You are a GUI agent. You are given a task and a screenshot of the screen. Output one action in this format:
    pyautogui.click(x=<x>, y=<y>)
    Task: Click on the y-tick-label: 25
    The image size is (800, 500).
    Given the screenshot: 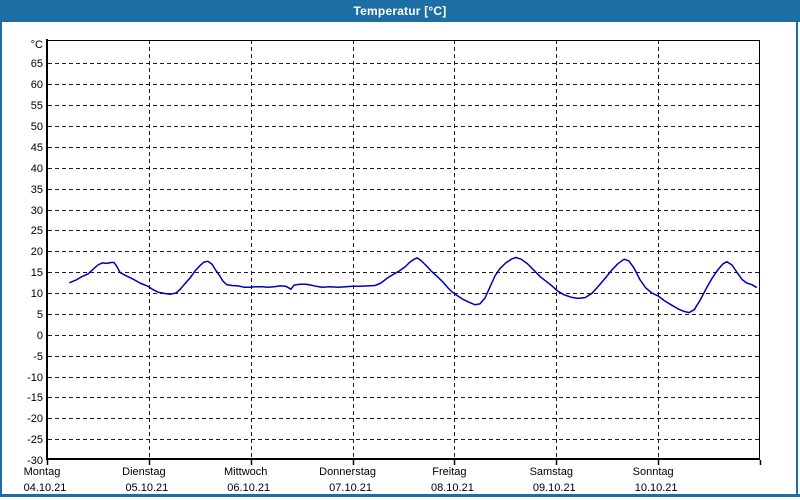 What is the action you would take?
    pyautogui.click(x=37, y=231)
    